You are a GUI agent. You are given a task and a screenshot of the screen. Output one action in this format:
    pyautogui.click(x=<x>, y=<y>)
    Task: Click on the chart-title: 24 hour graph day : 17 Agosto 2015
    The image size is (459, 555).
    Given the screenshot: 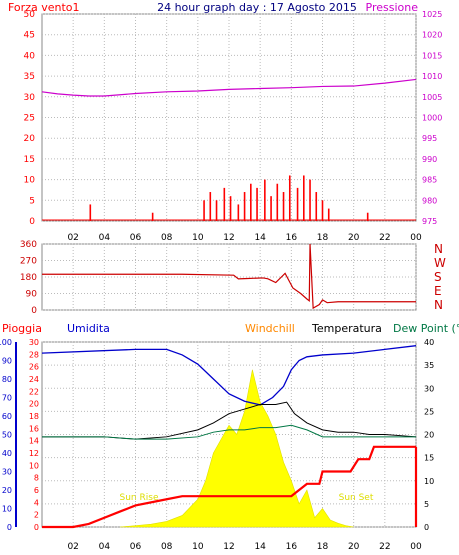 What is the action you would take?
    pyautogui.click(x=257, y=7)
    